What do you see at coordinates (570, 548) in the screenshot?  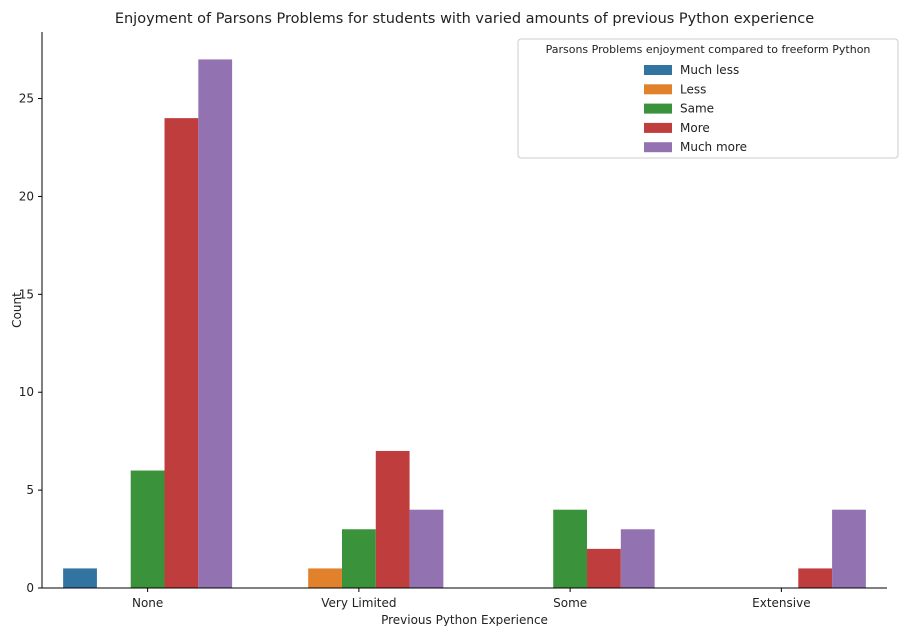 I see `bar-same-some` at bounding box center [570, 548].